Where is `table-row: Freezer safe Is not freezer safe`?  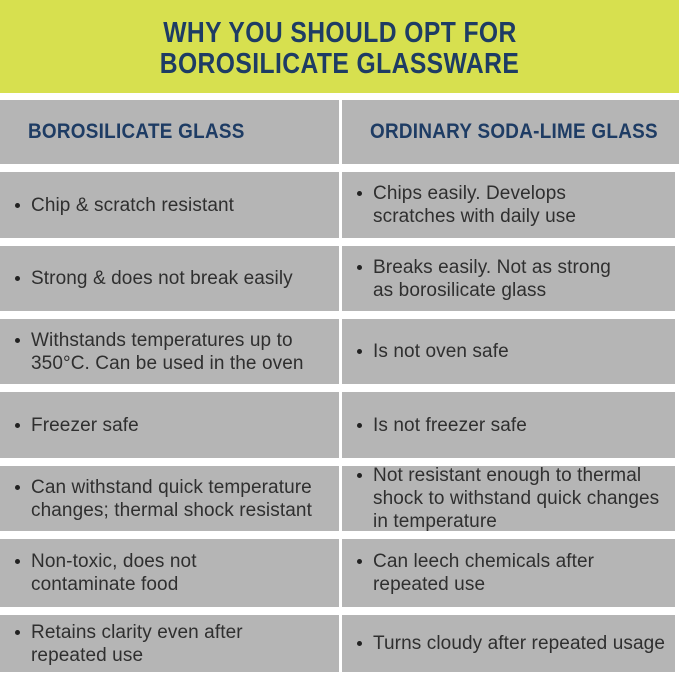
table-row: Freezer safe Is not freezer safe is located at coordinates (337, 425).